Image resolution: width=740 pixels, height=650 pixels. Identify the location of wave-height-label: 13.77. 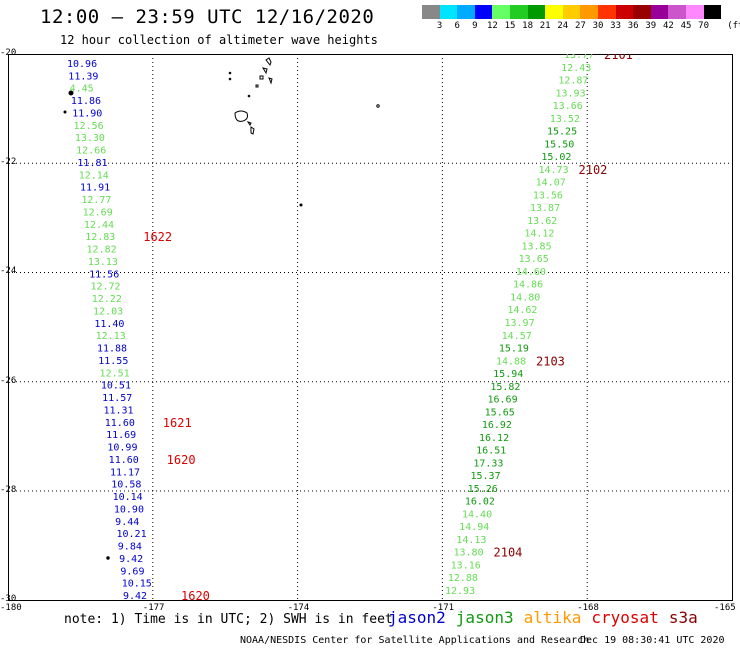
(579, 57).